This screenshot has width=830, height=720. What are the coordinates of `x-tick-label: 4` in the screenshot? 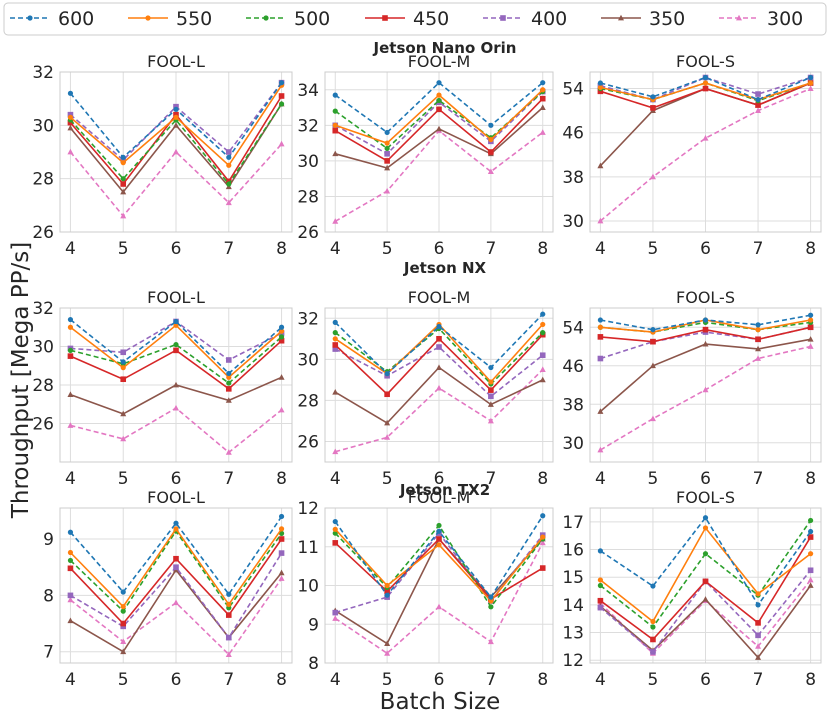 It's located at (600, 680).